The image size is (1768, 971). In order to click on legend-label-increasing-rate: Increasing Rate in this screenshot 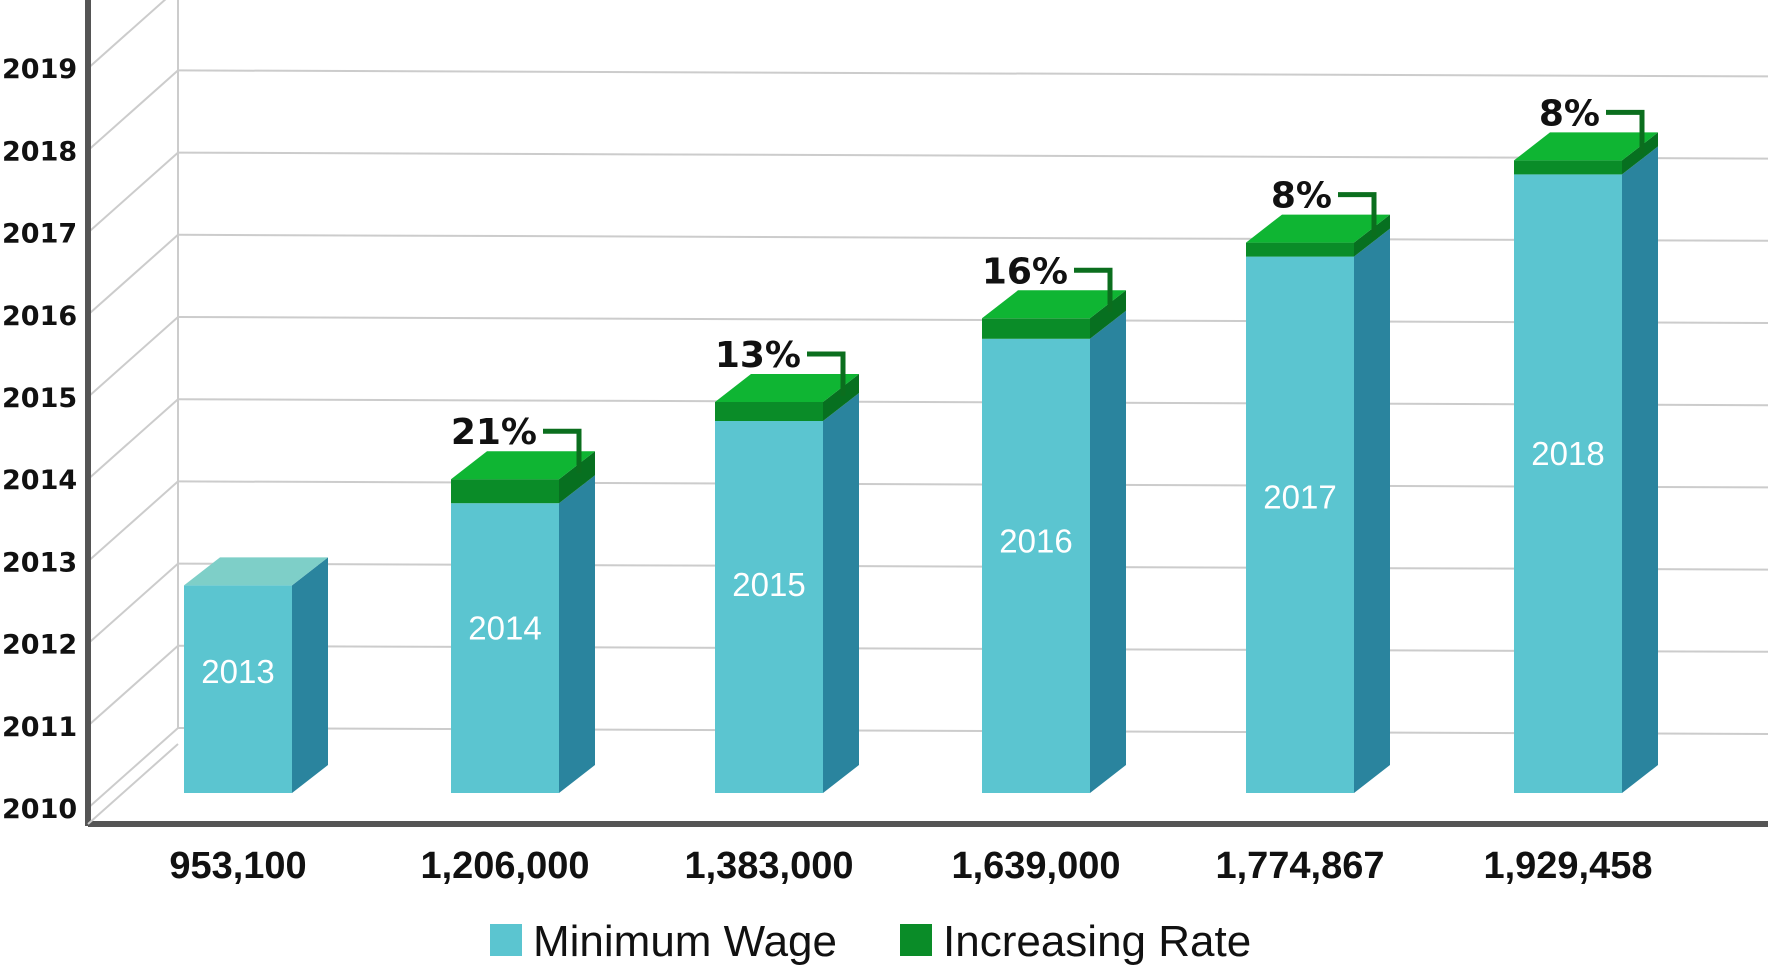, I will do `click(1097, 941)`.